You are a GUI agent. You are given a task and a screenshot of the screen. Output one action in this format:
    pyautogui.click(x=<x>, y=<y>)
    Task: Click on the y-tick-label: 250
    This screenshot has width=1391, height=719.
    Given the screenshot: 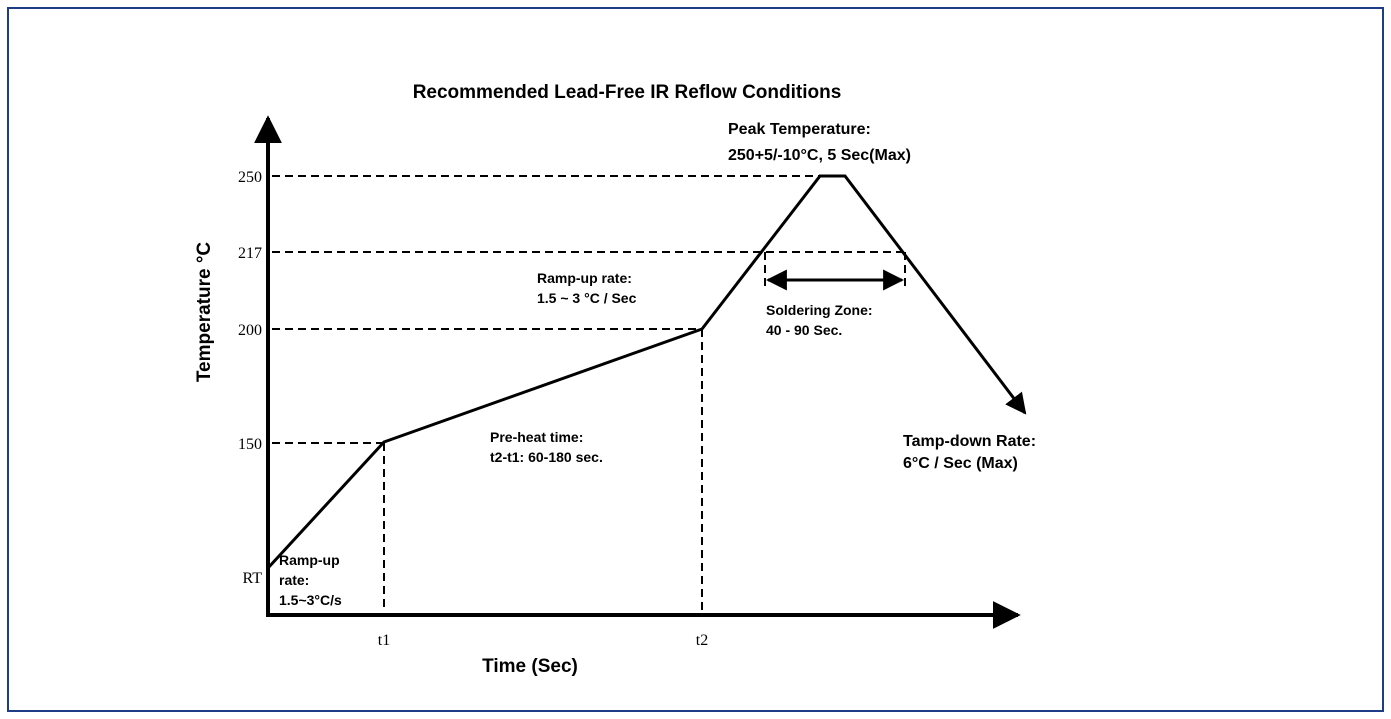 What is the action you would take?
    pyautogui.click(x=250, y=177)
    